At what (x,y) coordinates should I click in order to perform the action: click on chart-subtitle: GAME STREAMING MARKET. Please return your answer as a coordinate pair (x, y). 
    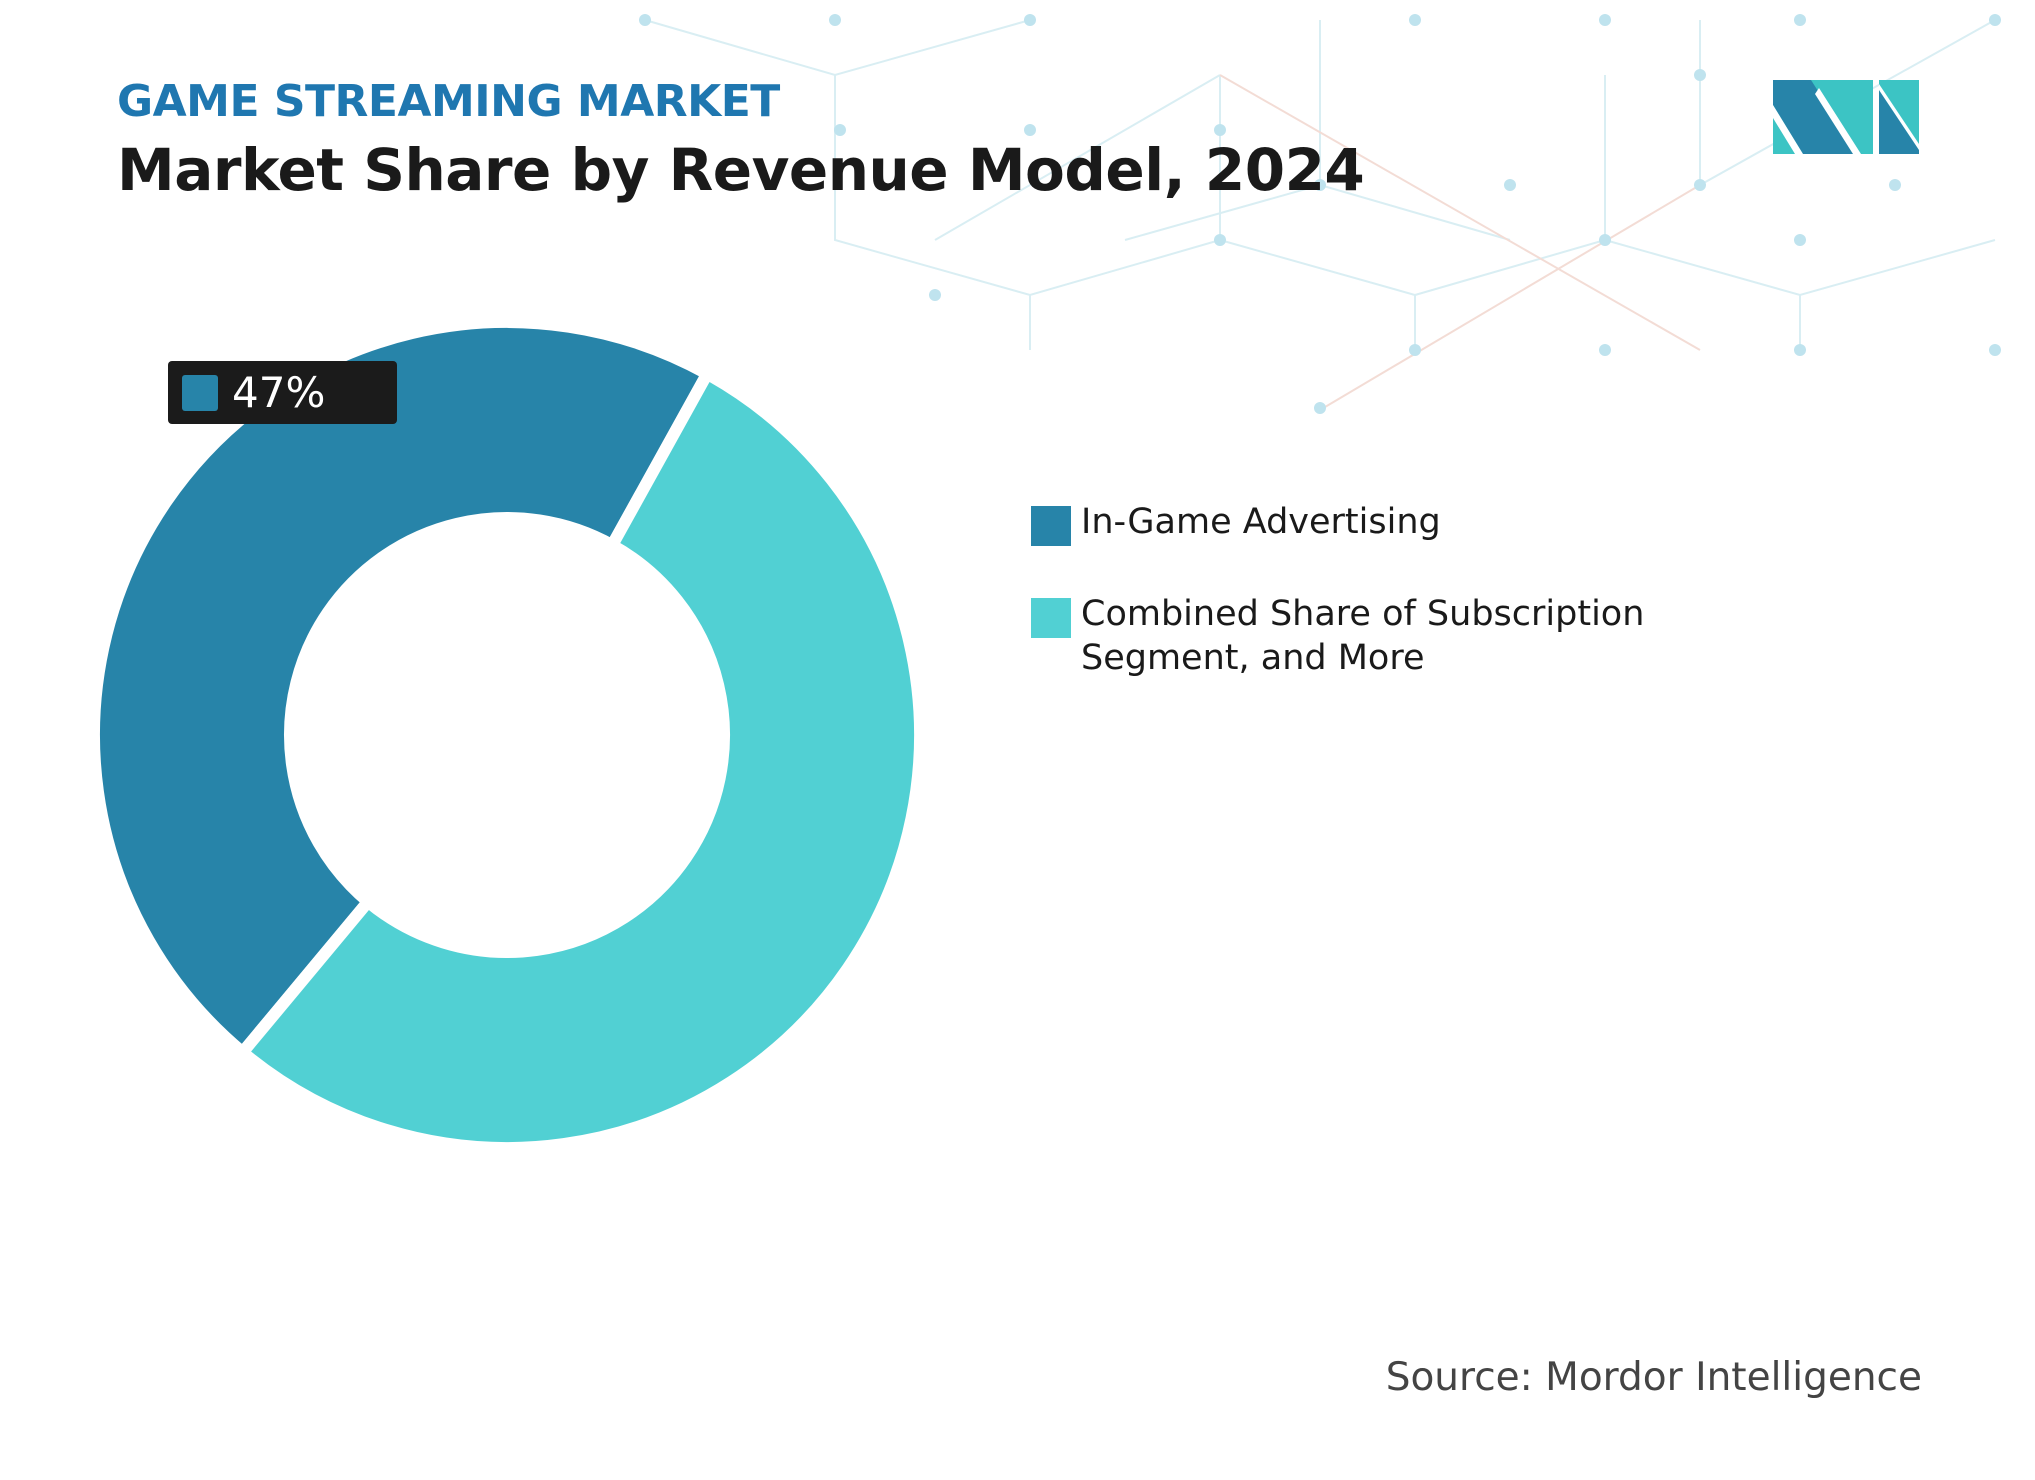
    Looking at the image, I should click on (448, 101).